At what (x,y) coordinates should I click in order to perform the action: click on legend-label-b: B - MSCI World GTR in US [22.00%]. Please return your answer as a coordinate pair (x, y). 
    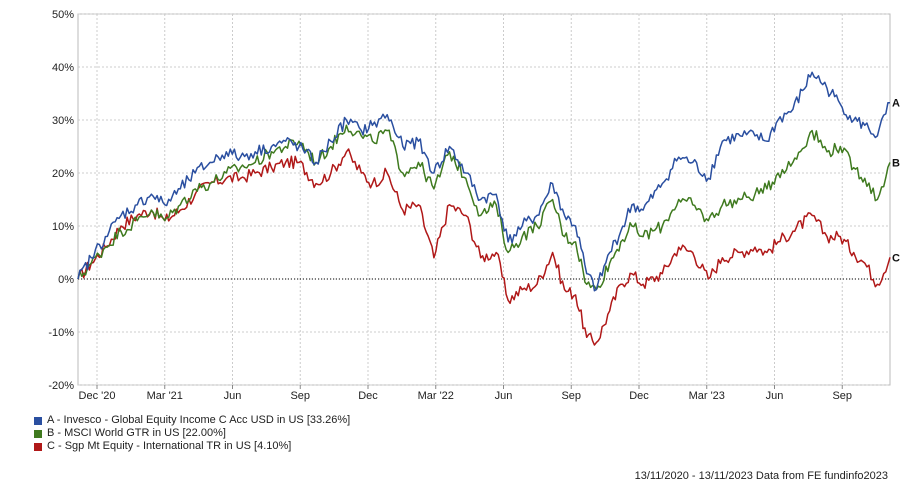
    Looking at the image, I should click on (136, 433).